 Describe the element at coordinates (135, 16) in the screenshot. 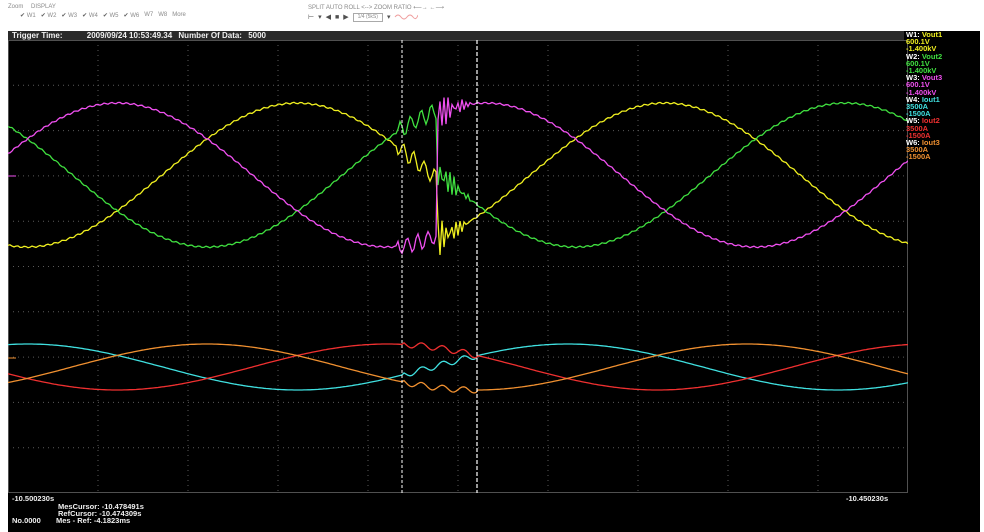

I see `channel-label: W6` at that location.